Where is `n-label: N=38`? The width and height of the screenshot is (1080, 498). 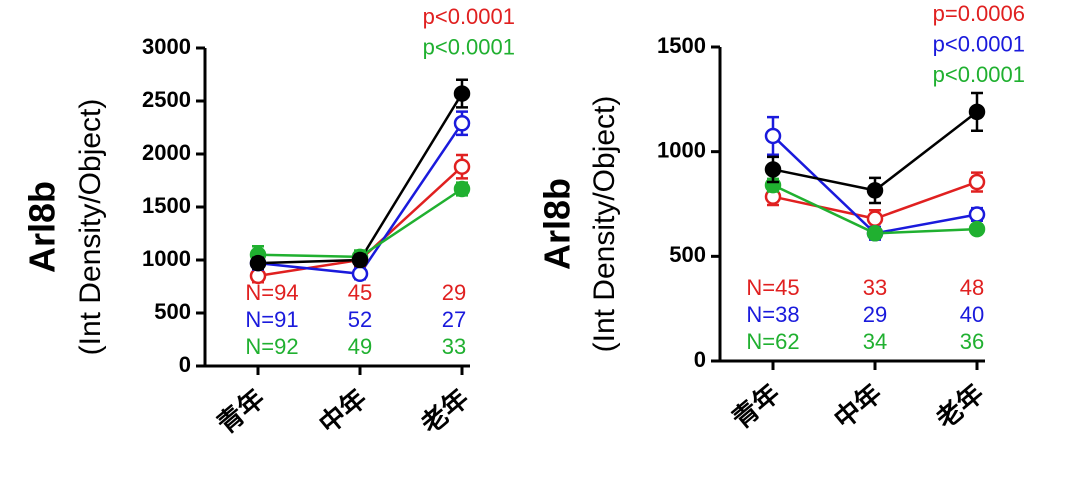 n-label: N=38 is located at coordinates (772, 314).